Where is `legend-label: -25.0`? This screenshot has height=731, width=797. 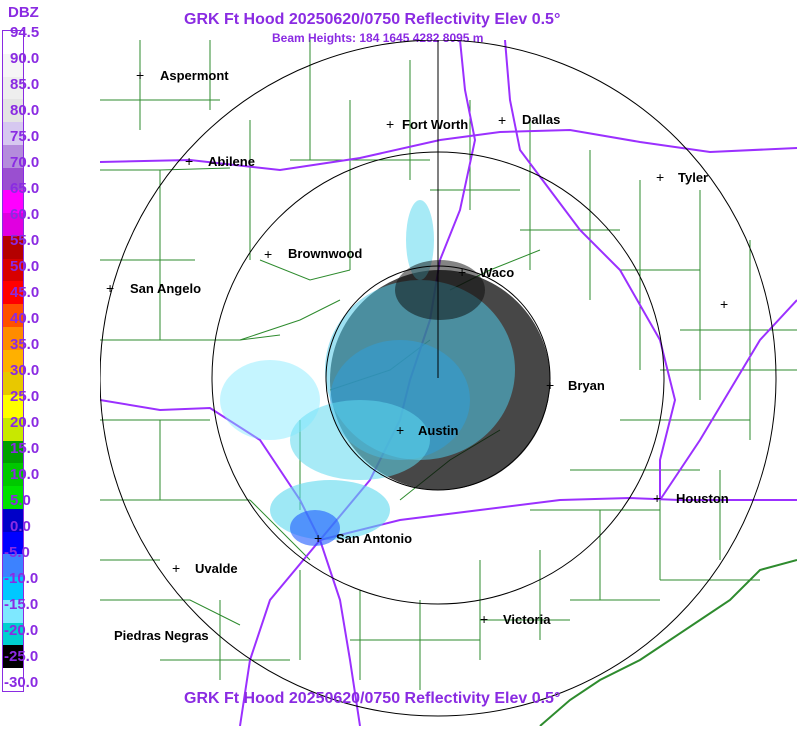 legend-label: -25.0 is located at coordinates (21, 656).